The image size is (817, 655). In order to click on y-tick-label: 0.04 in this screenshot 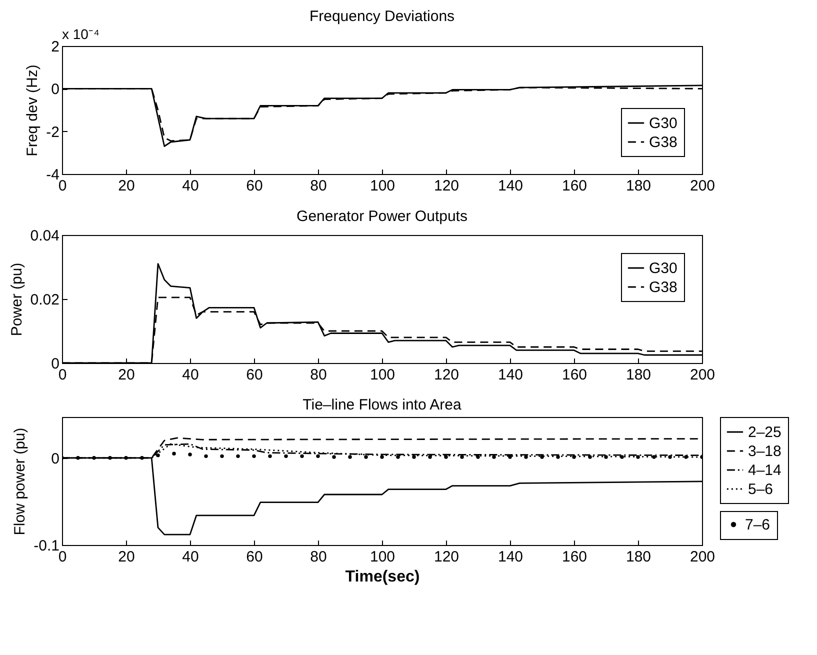, I will do `click(45, 236)`.